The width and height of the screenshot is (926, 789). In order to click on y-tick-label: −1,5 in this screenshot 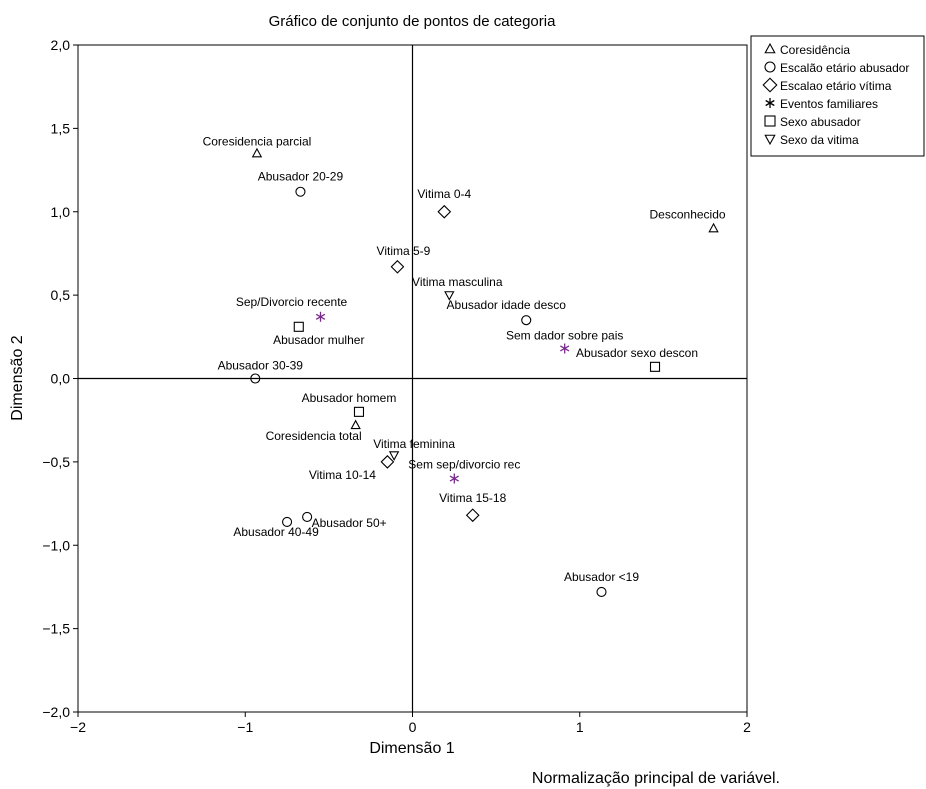, I will do `click(56, 629)`.